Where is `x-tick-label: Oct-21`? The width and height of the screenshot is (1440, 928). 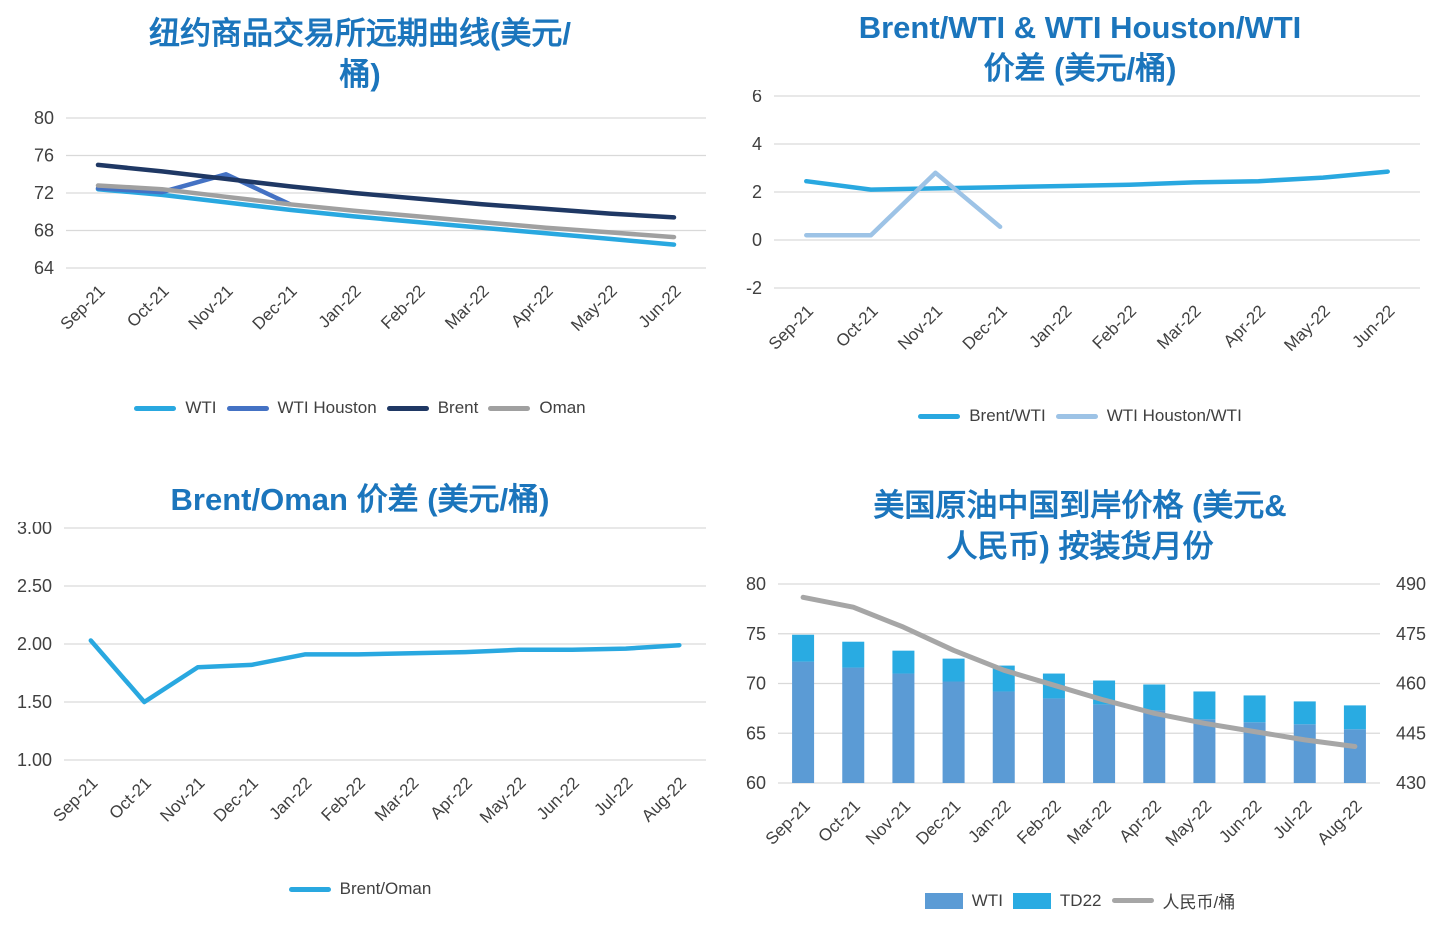
x-tick-label: Oct-21 is located at coordinates (148, 306).